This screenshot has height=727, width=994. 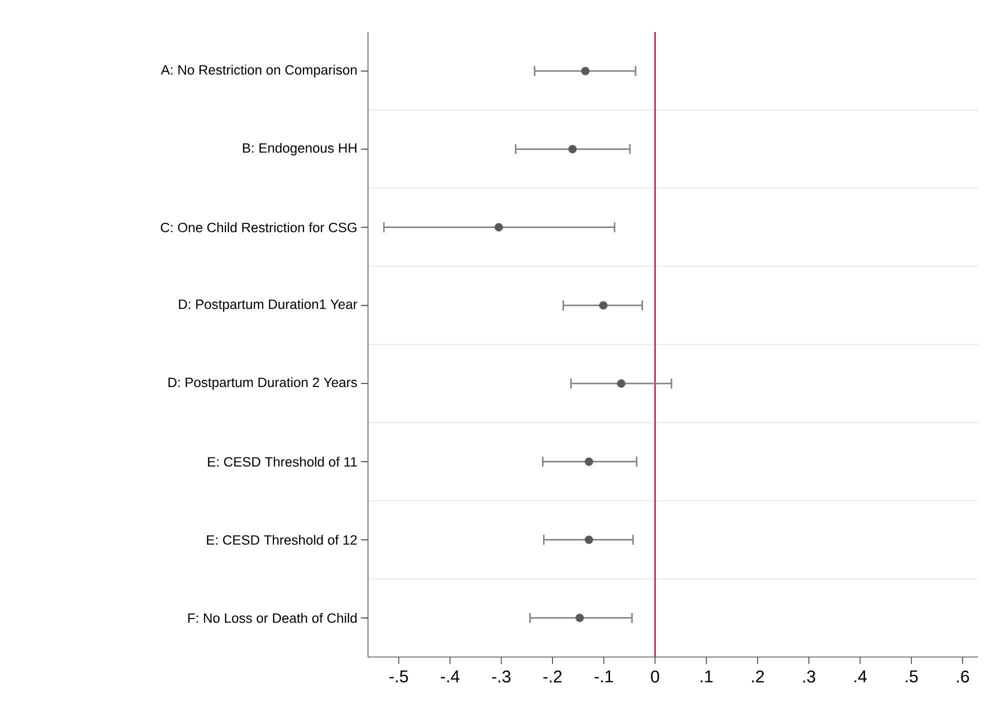 I want to click on x-tick-label: .6, so click(x=963, y=676).